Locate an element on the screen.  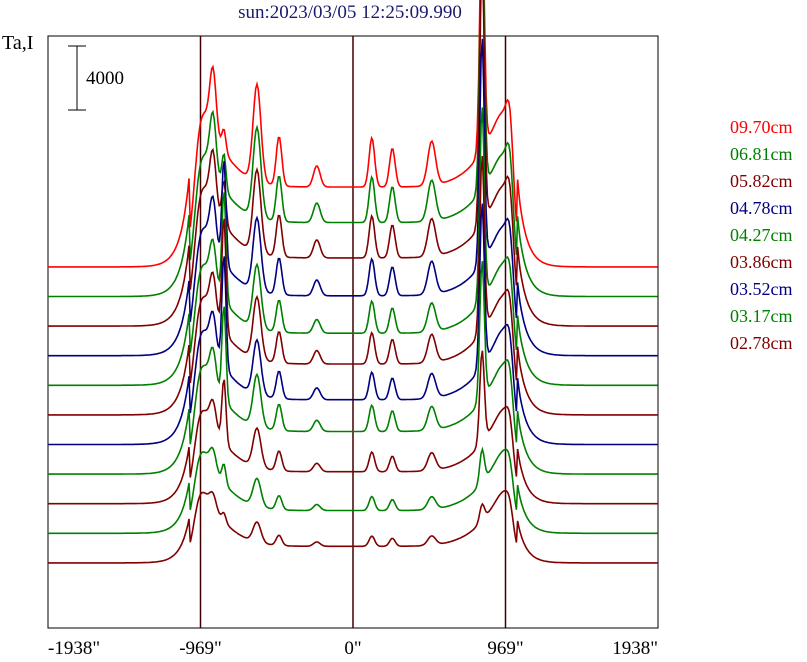
y-axis-label: Ta,I is located at coordinates (18, 43).